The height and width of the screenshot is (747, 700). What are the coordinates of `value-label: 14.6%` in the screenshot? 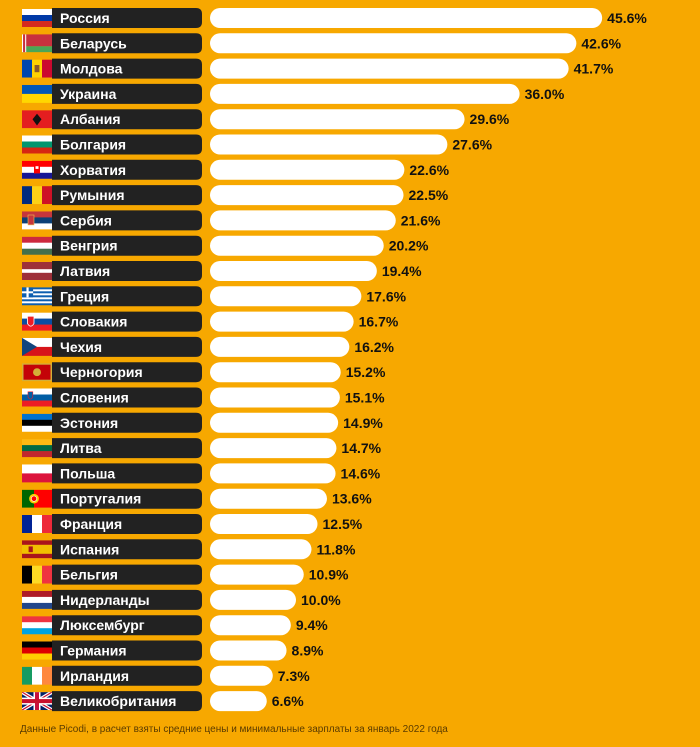 It's located at (361, 473).